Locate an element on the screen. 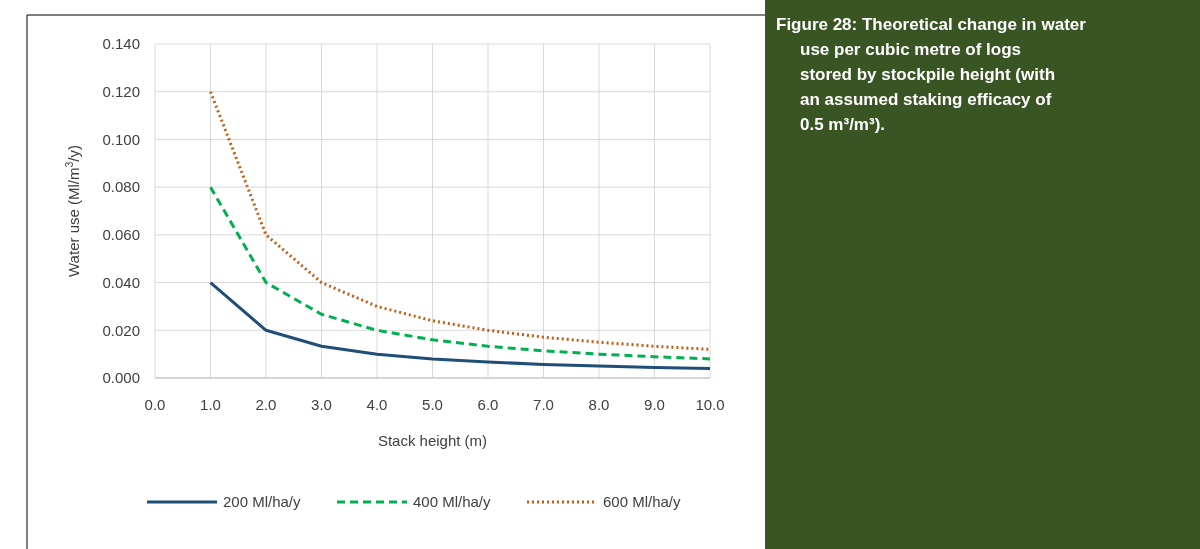  y-tick-label: 0.060 is located at coordinates (121, 235).